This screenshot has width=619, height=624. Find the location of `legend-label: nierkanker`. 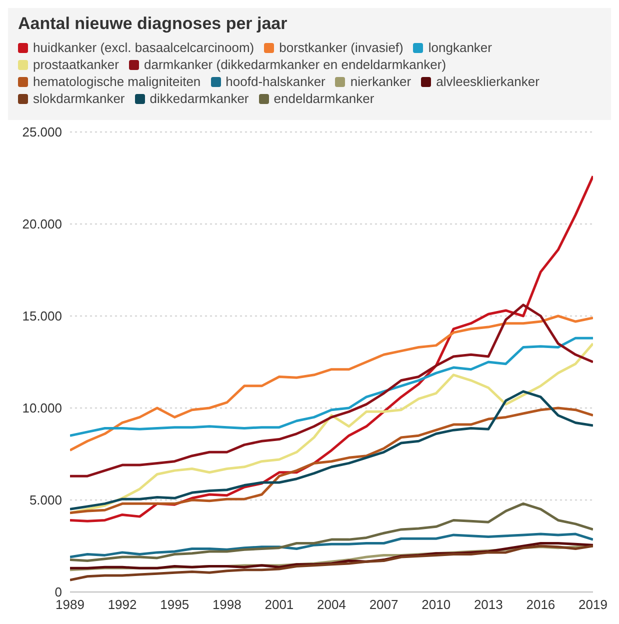

legend-label: nierkanker is located at coordinates (381, 81).